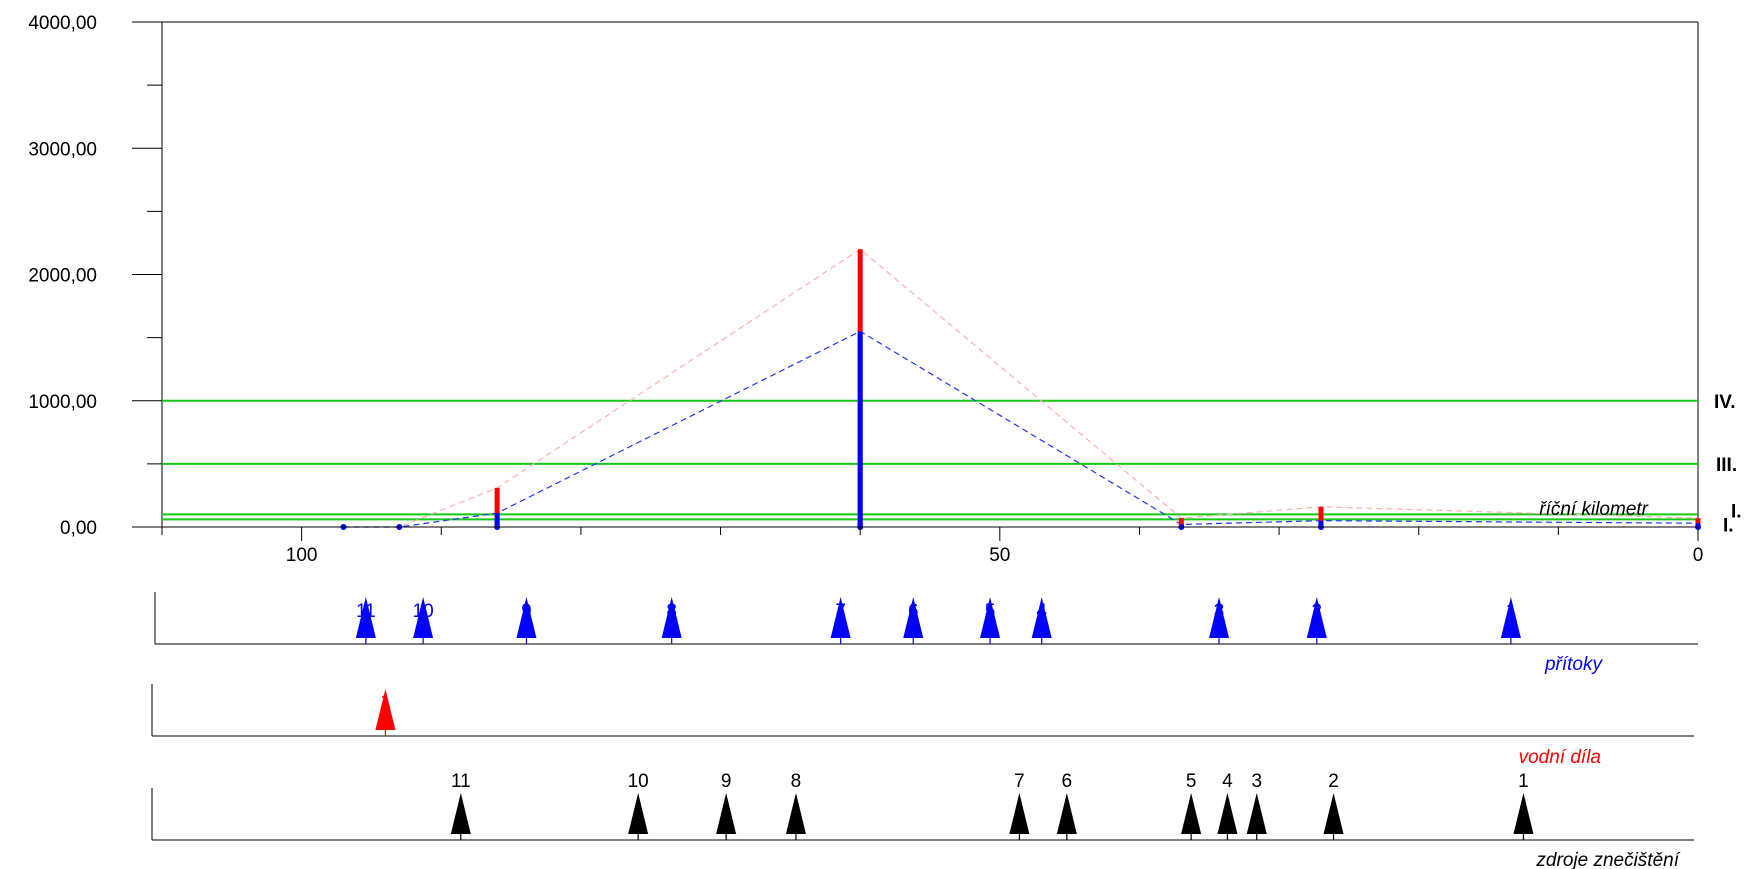 This screenshot has height=869, width=1749. Describe the element at coordinates (1698, 555) in the screenshot. I see `x-tick-label: 0` at that location.